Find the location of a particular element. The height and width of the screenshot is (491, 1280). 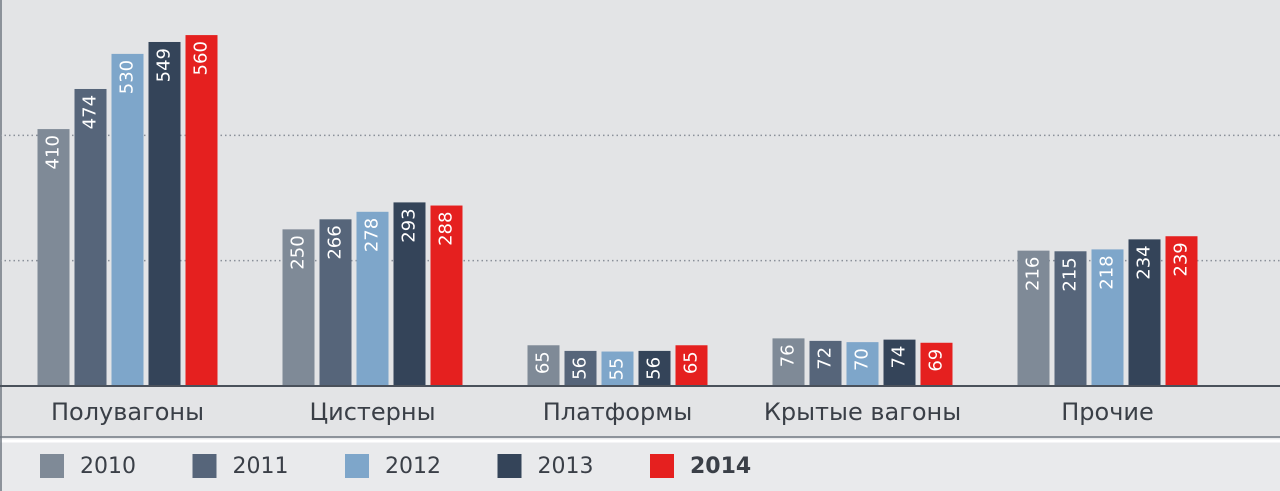

value-label: 250 is located at coordinates (298, 252).